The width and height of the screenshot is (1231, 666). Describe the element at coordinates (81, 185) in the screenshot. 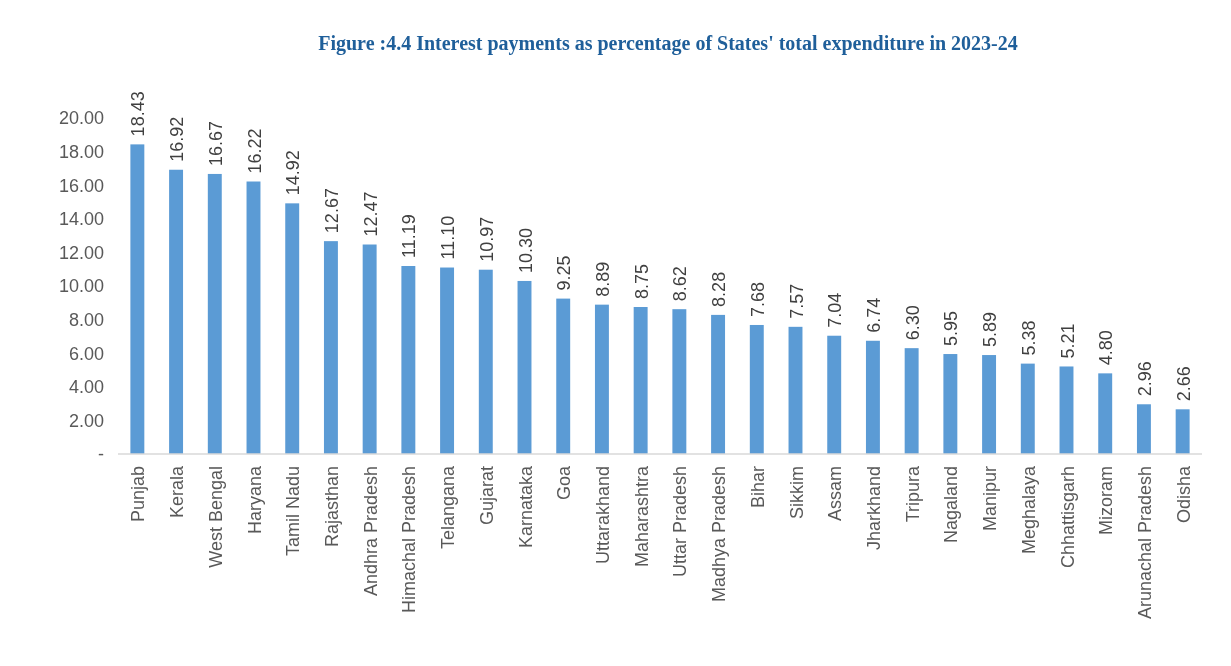

I see `y-tick-label: 16.00` at that location.